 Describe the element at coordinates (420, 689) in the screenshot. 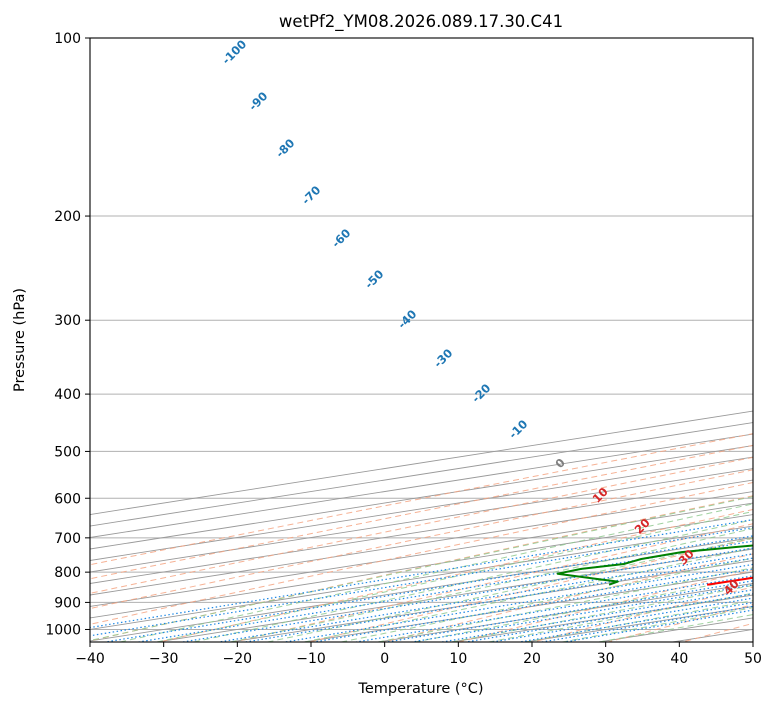

I see `x-axis-label: Temperature (°C)` at that location.